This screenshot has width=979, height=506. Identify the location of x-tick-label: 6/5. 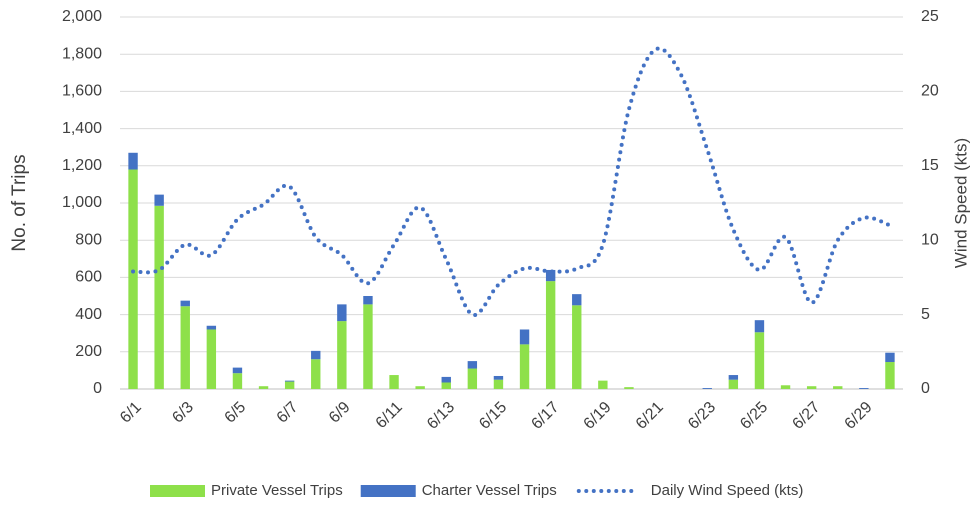
(236, 413).